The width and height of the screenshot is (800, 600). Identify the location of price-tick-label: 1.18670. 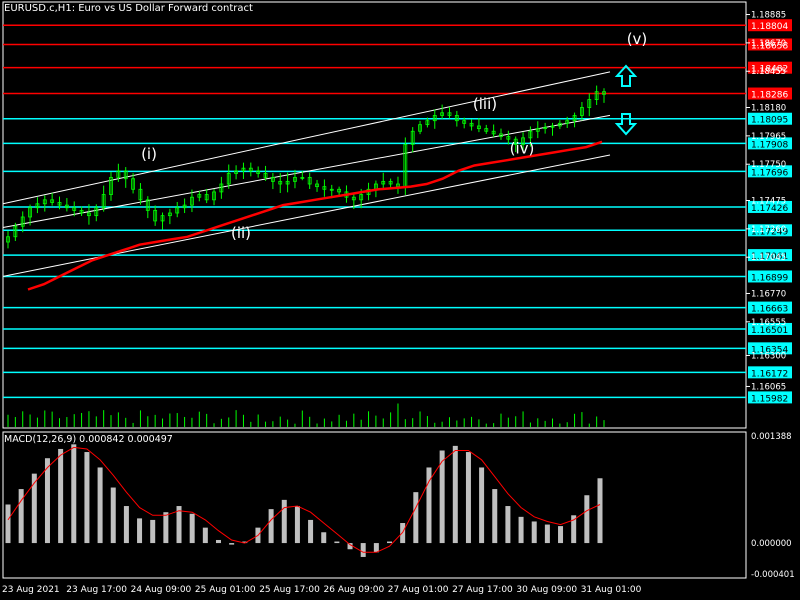
(768, 44).